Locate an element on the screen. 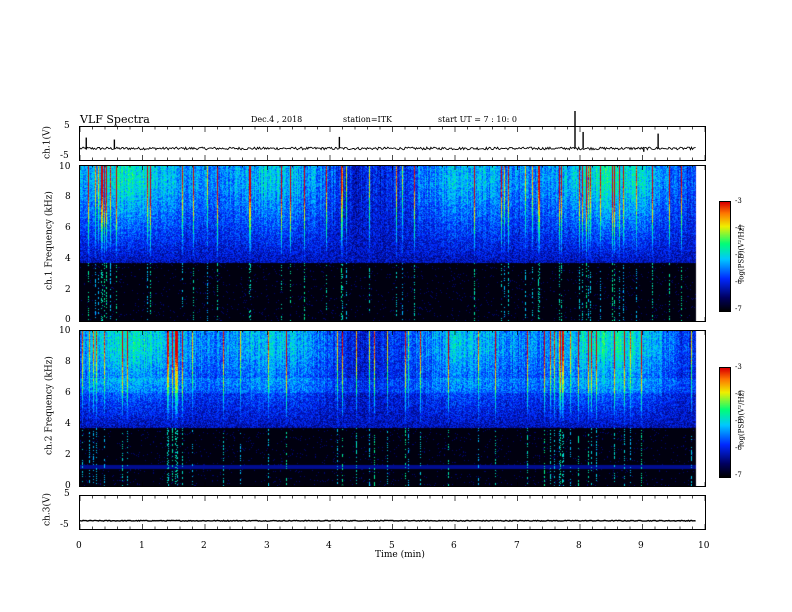 This screenshot has height=612, width=792. ch3-waveform-panel is located at coordinates (392, 512).